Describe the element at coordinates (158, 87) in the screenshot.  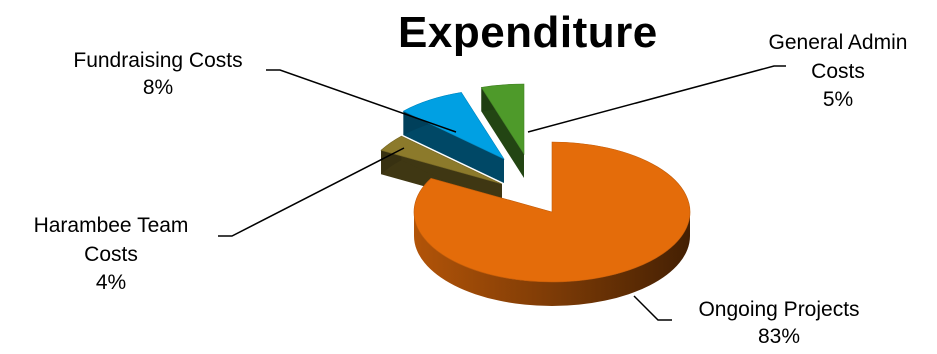
I see `slice-percent: 8%` at that location.